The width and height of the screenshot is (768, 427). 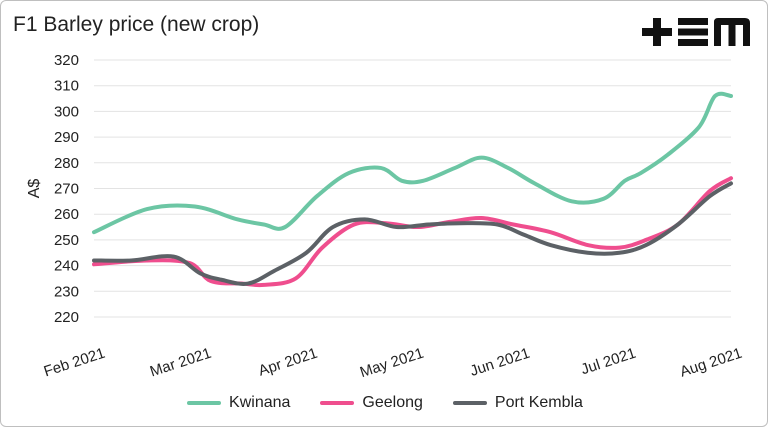 I want to click on x-tick-label-5: Jul 2021, so click(x=608, y=362).